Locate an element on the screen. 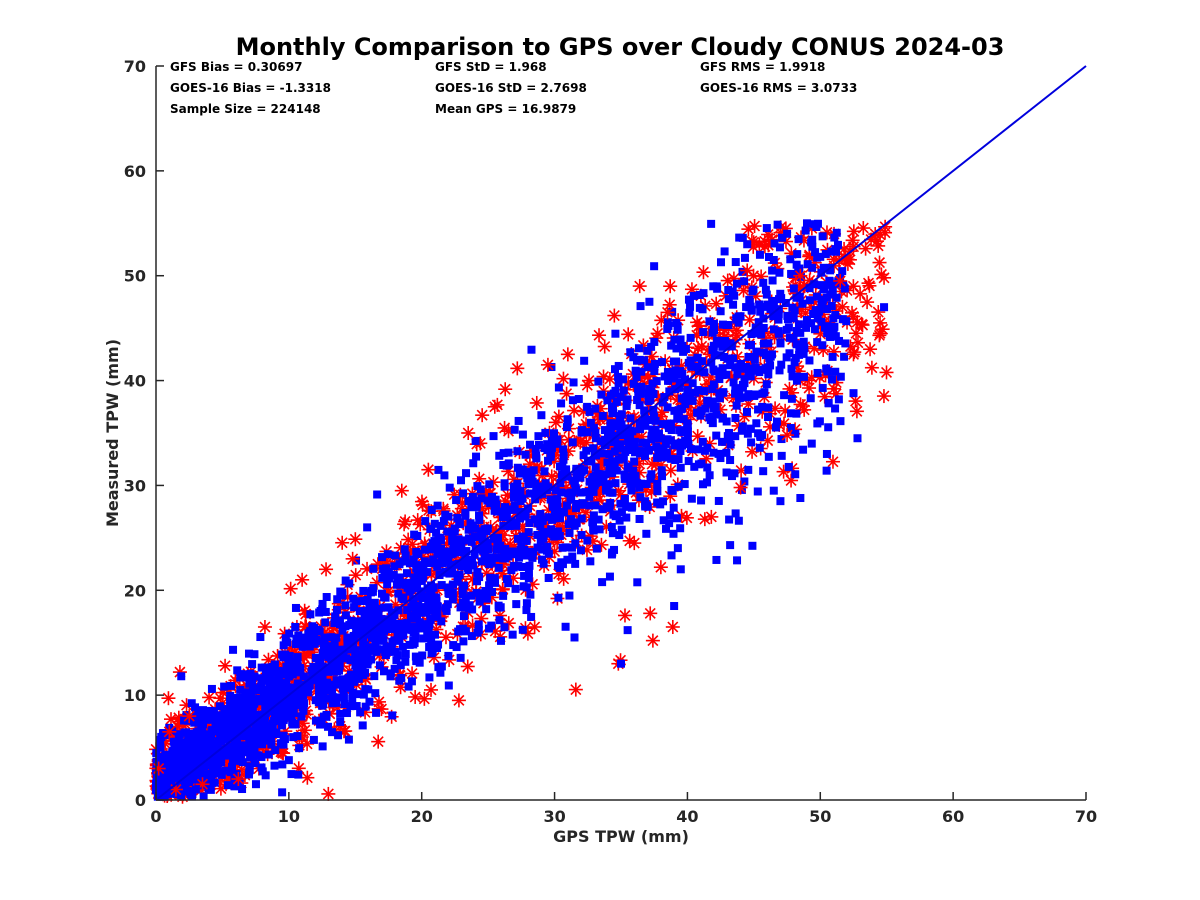 The width and height of the screenshot is (1200, 900). x-tick-label: 60 is located at coordinates (953, 816).